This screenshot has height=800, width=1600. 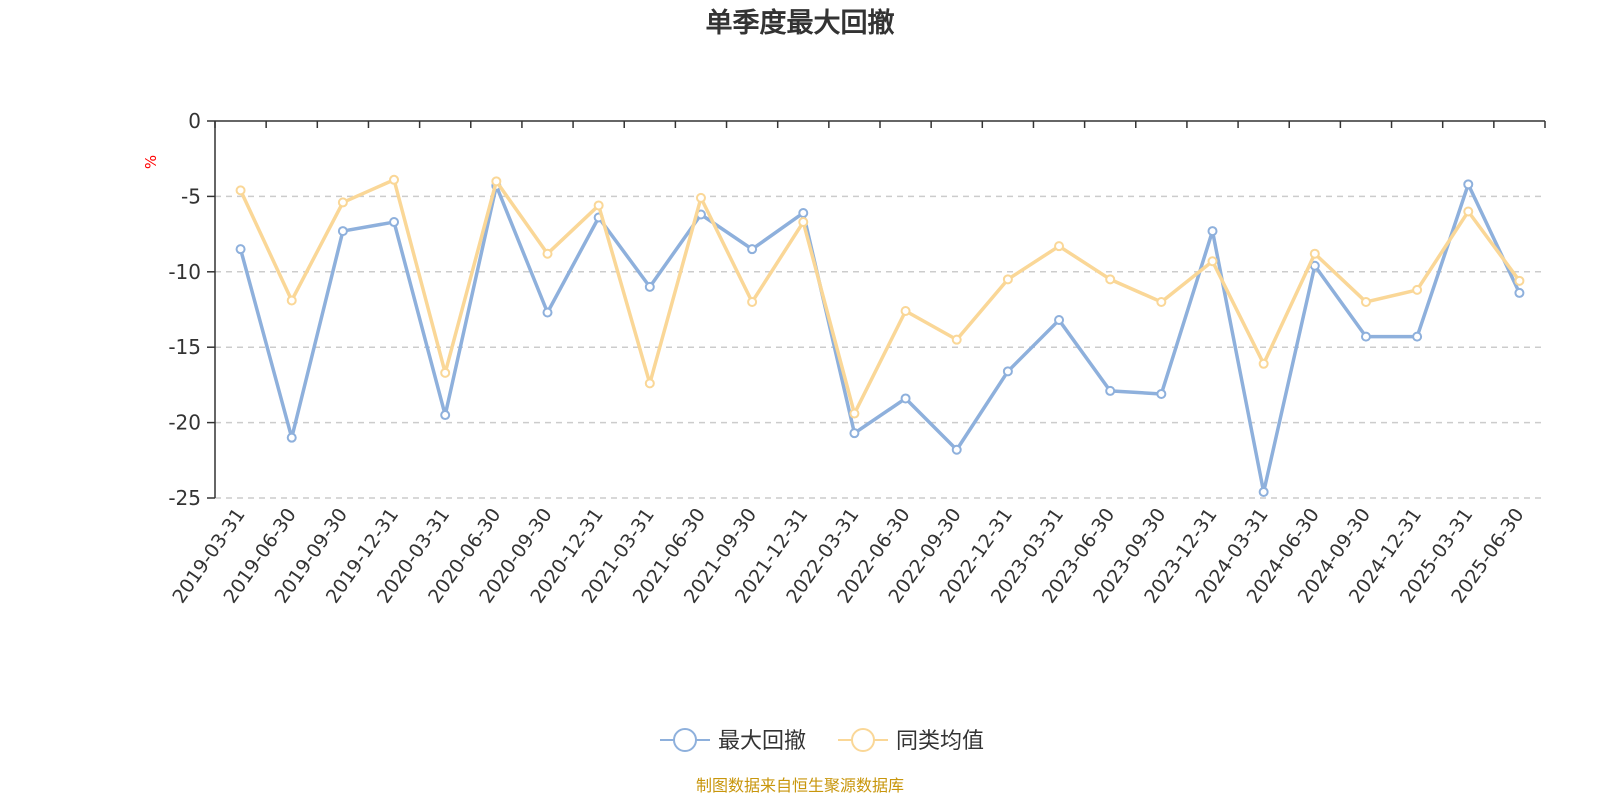 What do you see at coordinates (762, 741) in the screenshot?
I see `legend-label: 最大回撤` at bounding box center [762, 741].